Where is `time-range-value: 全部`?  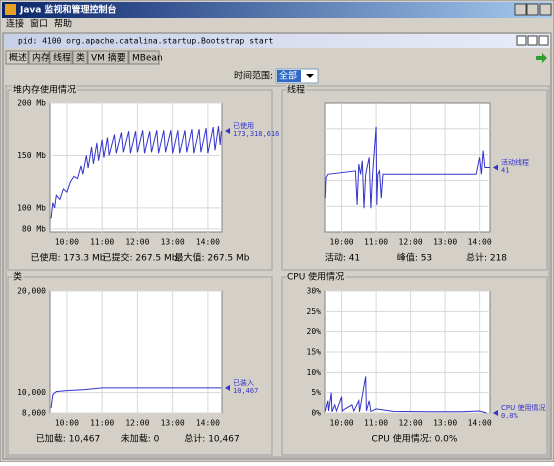 time-range-value: 全部 is located at coordinates (288, 76).